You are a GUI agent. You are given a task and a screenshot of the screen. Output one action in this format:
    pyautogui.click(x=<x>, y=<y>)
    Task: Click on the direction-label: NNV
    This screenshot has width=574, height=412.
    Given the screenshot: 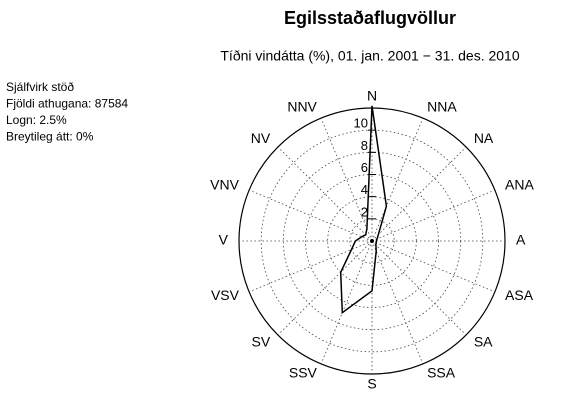 What is the action you would take?
    pyautogui.click(x=302, y=107)
    